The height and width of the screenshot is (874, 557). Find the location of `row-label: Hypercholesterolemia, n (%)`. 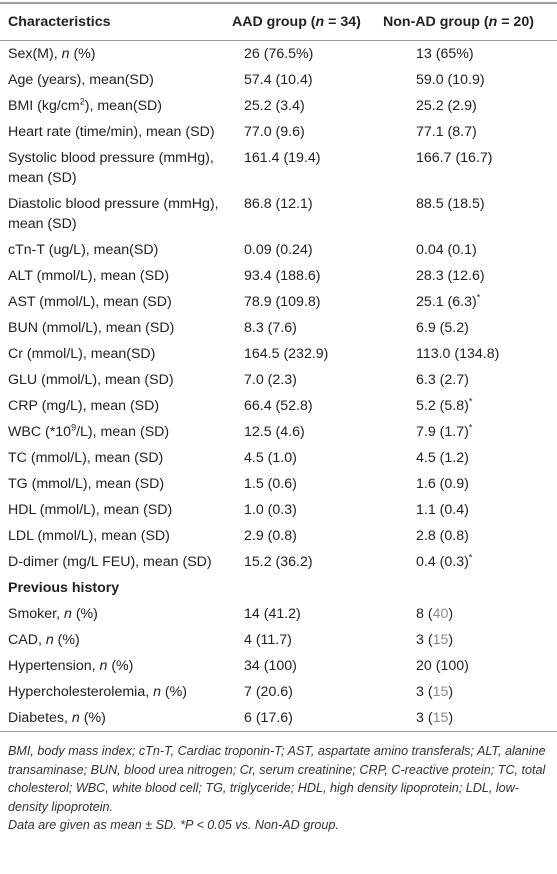

row-label: Hypercholesterolemia, n (%) is located at coordinates (116, 692).